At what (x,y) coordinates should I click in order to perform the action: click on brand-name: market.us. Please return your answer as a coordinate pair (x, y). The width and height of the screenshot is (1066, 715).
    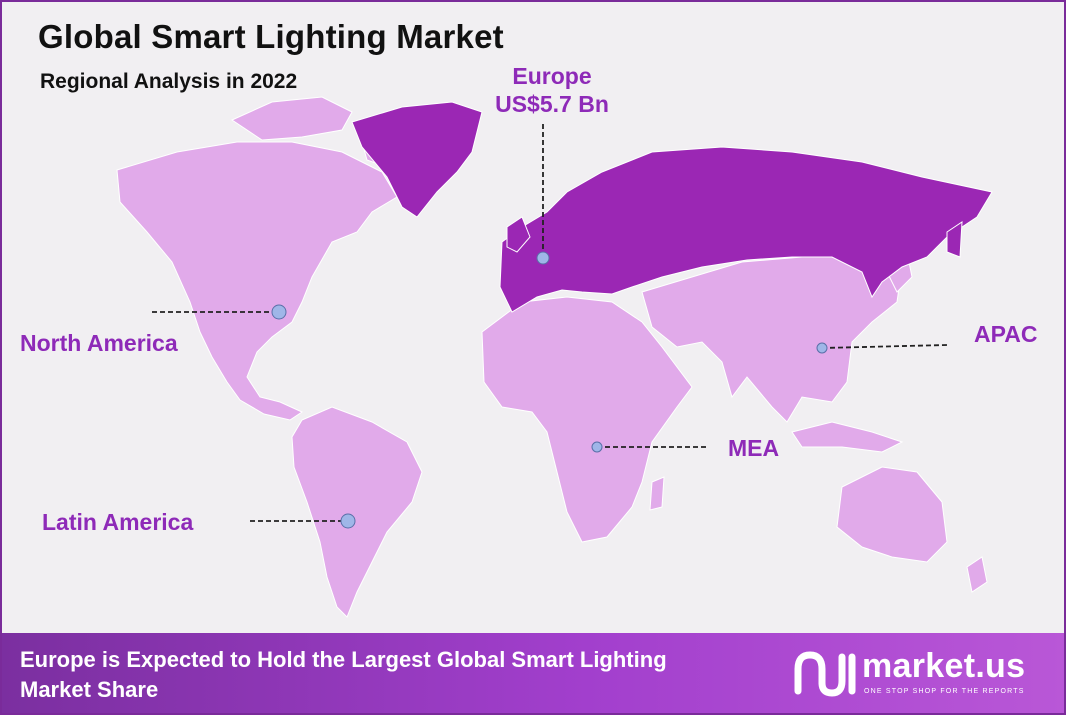
    Looking at the image, I should click on (944, 666).